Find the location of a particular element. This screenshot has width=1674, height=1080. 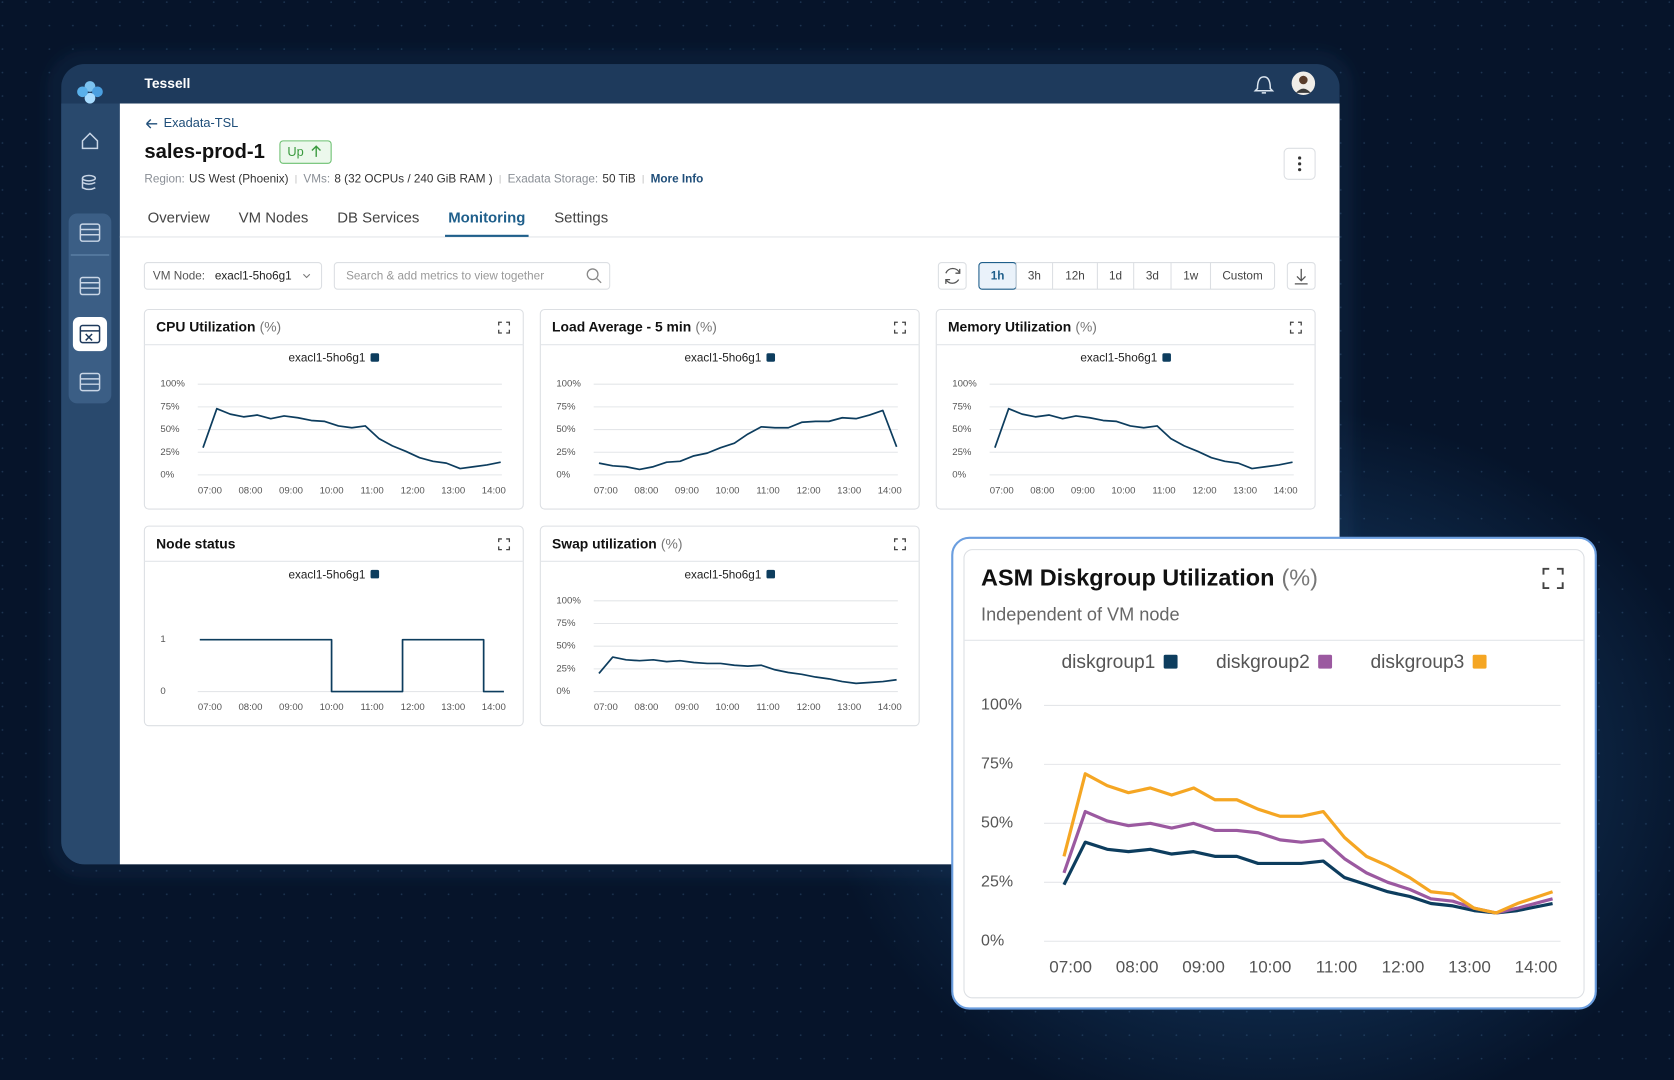

service-name: sales-prod-1 is located at coordinates (204, 152).